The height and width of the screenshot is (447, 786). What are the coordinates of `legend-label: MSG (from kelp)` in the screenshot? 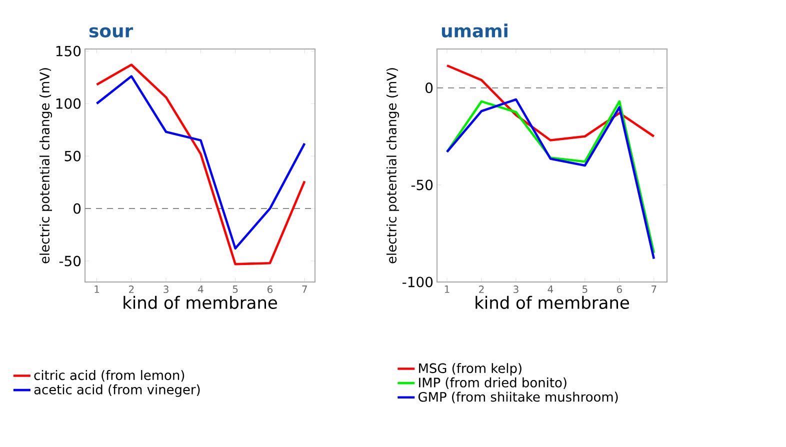 It's located at (470, 369).